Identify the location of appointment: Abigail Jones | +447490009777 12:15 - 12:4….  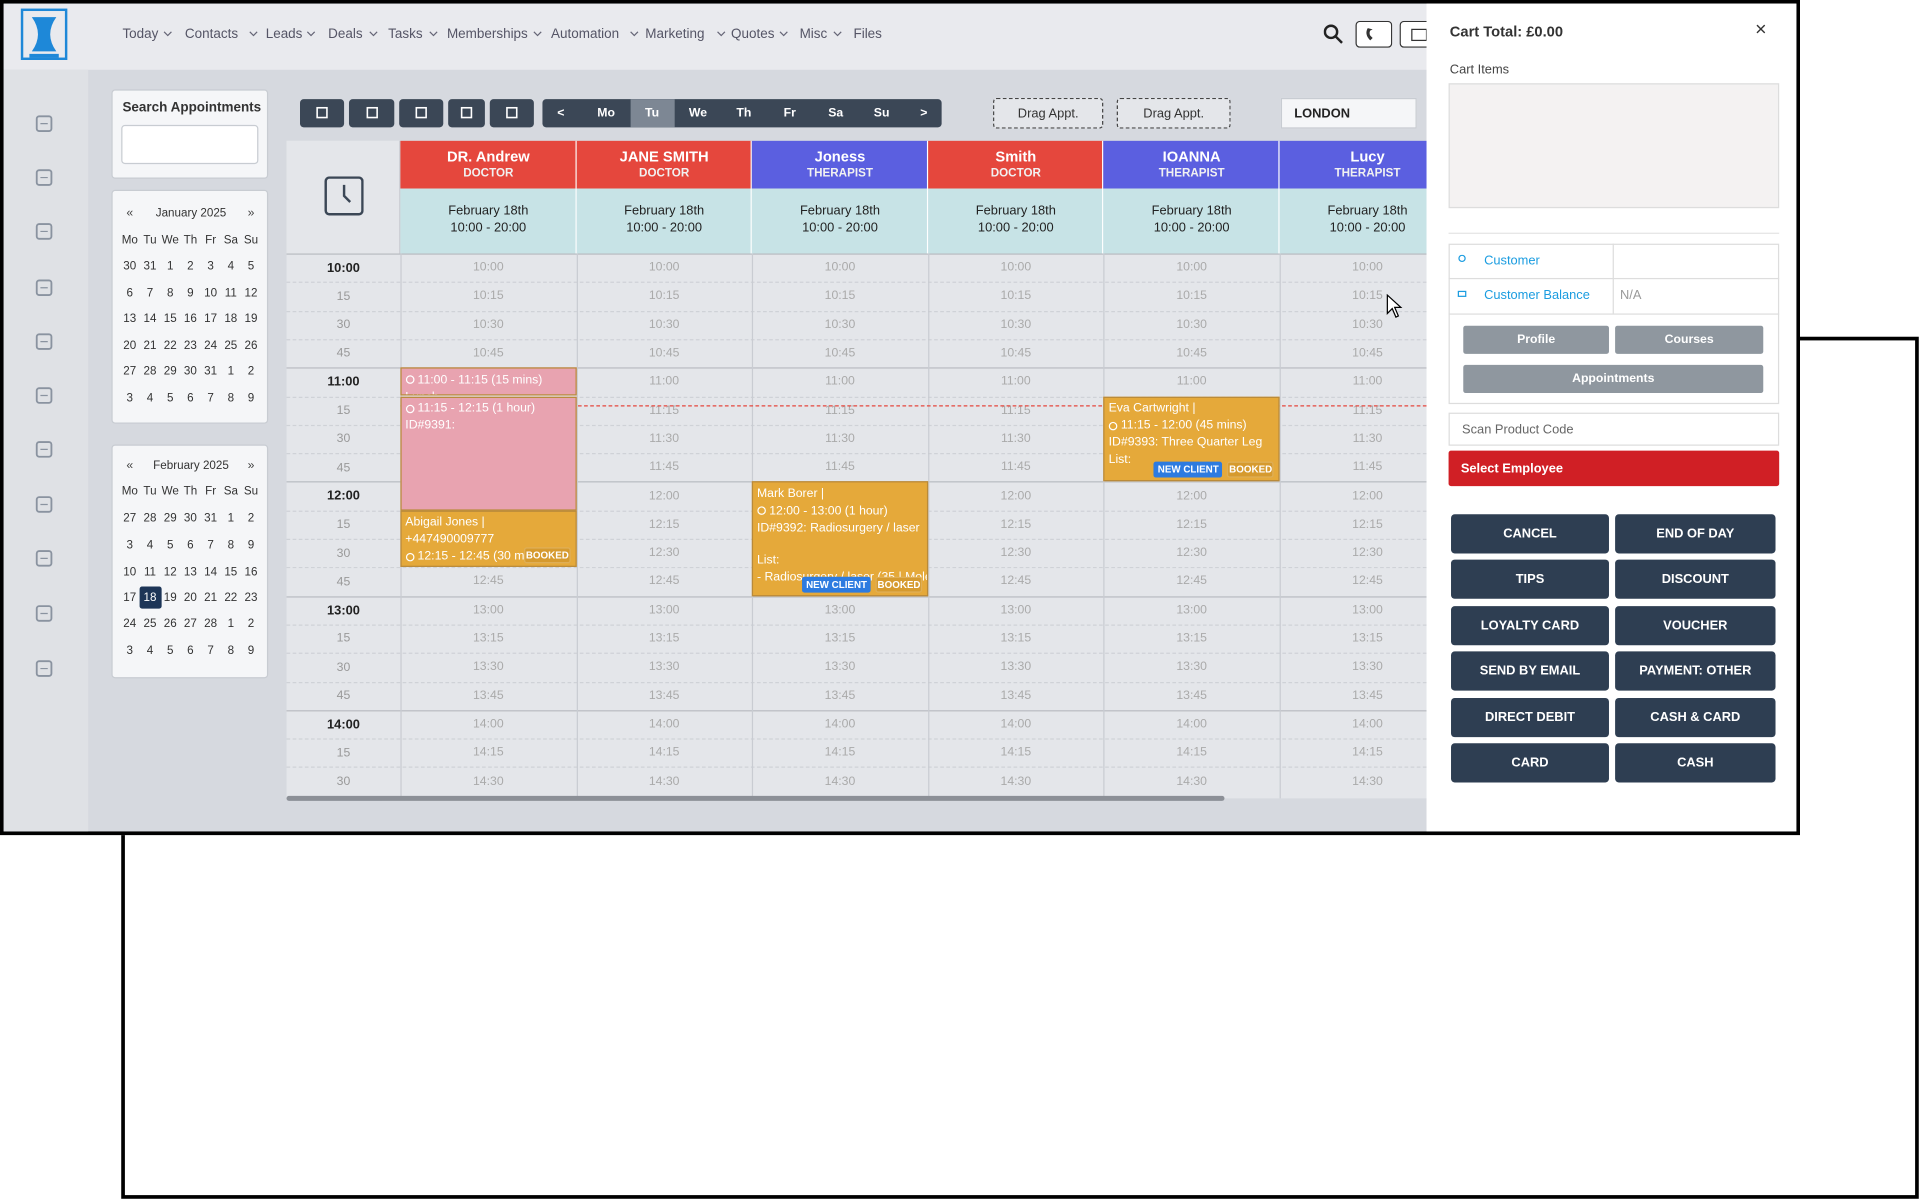
(488, 539).